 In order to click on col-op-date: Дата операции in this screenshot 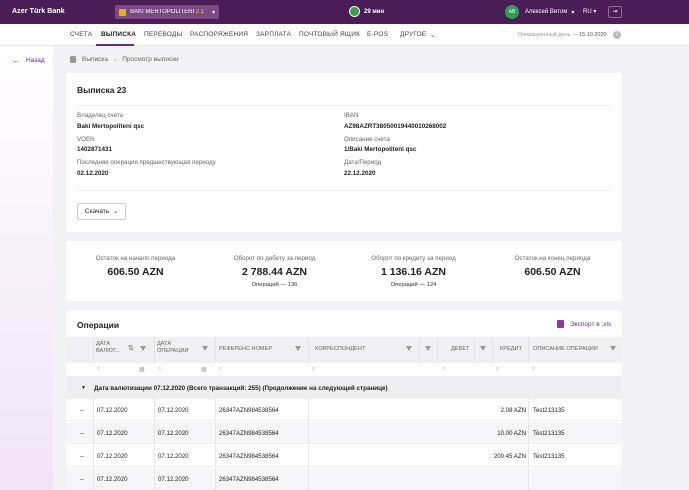, I will do `click(172, 348)`.